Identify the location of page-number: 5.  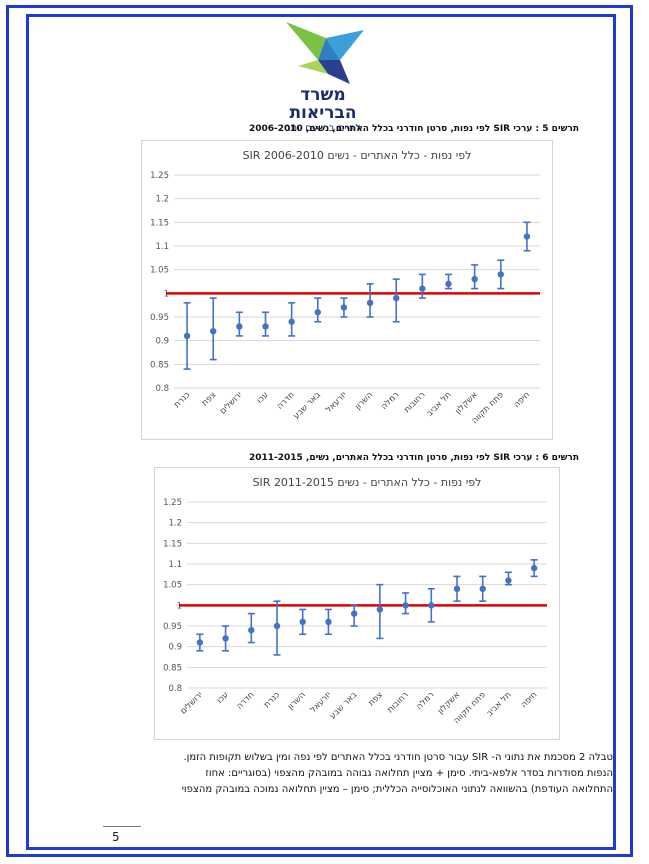
(116, 837).